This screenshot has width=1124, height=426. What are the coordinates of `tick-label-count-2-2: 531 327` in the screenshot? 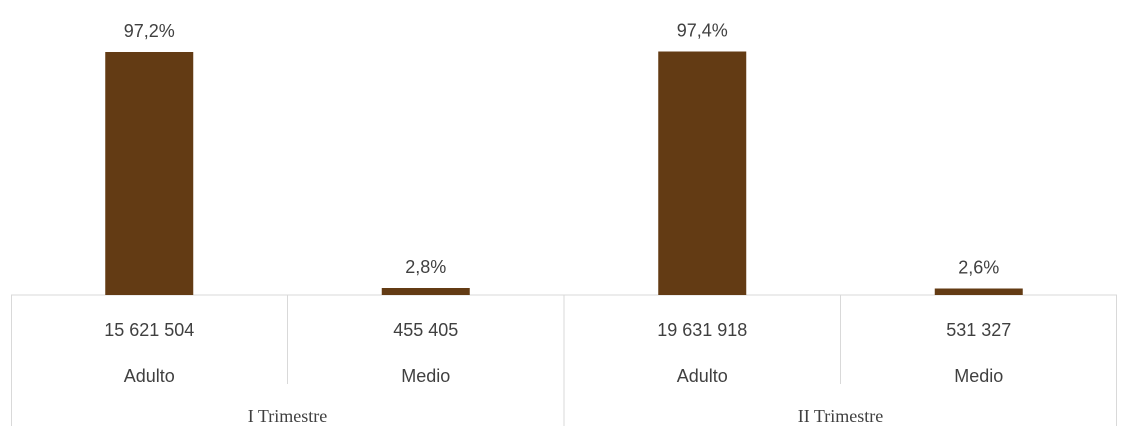 It's located at (978, 330).